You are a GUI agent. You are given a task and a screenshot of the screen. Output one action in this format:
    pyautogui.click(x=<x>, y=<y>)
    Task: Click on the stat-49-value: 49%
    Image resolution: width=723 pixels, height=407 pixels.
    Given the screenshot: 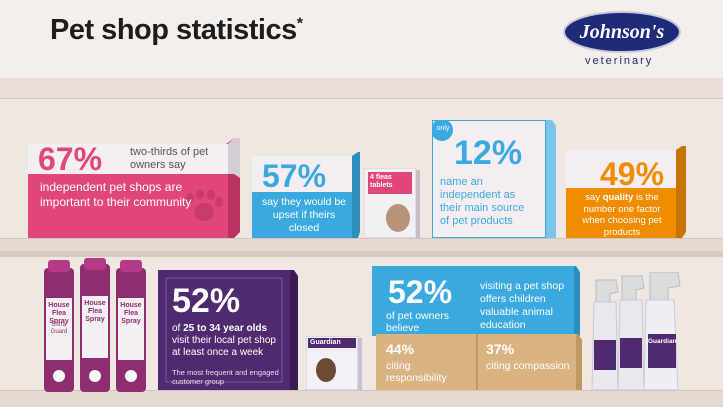 What is the action you would take?
    pyautogui.click(x=632, y=174)
    